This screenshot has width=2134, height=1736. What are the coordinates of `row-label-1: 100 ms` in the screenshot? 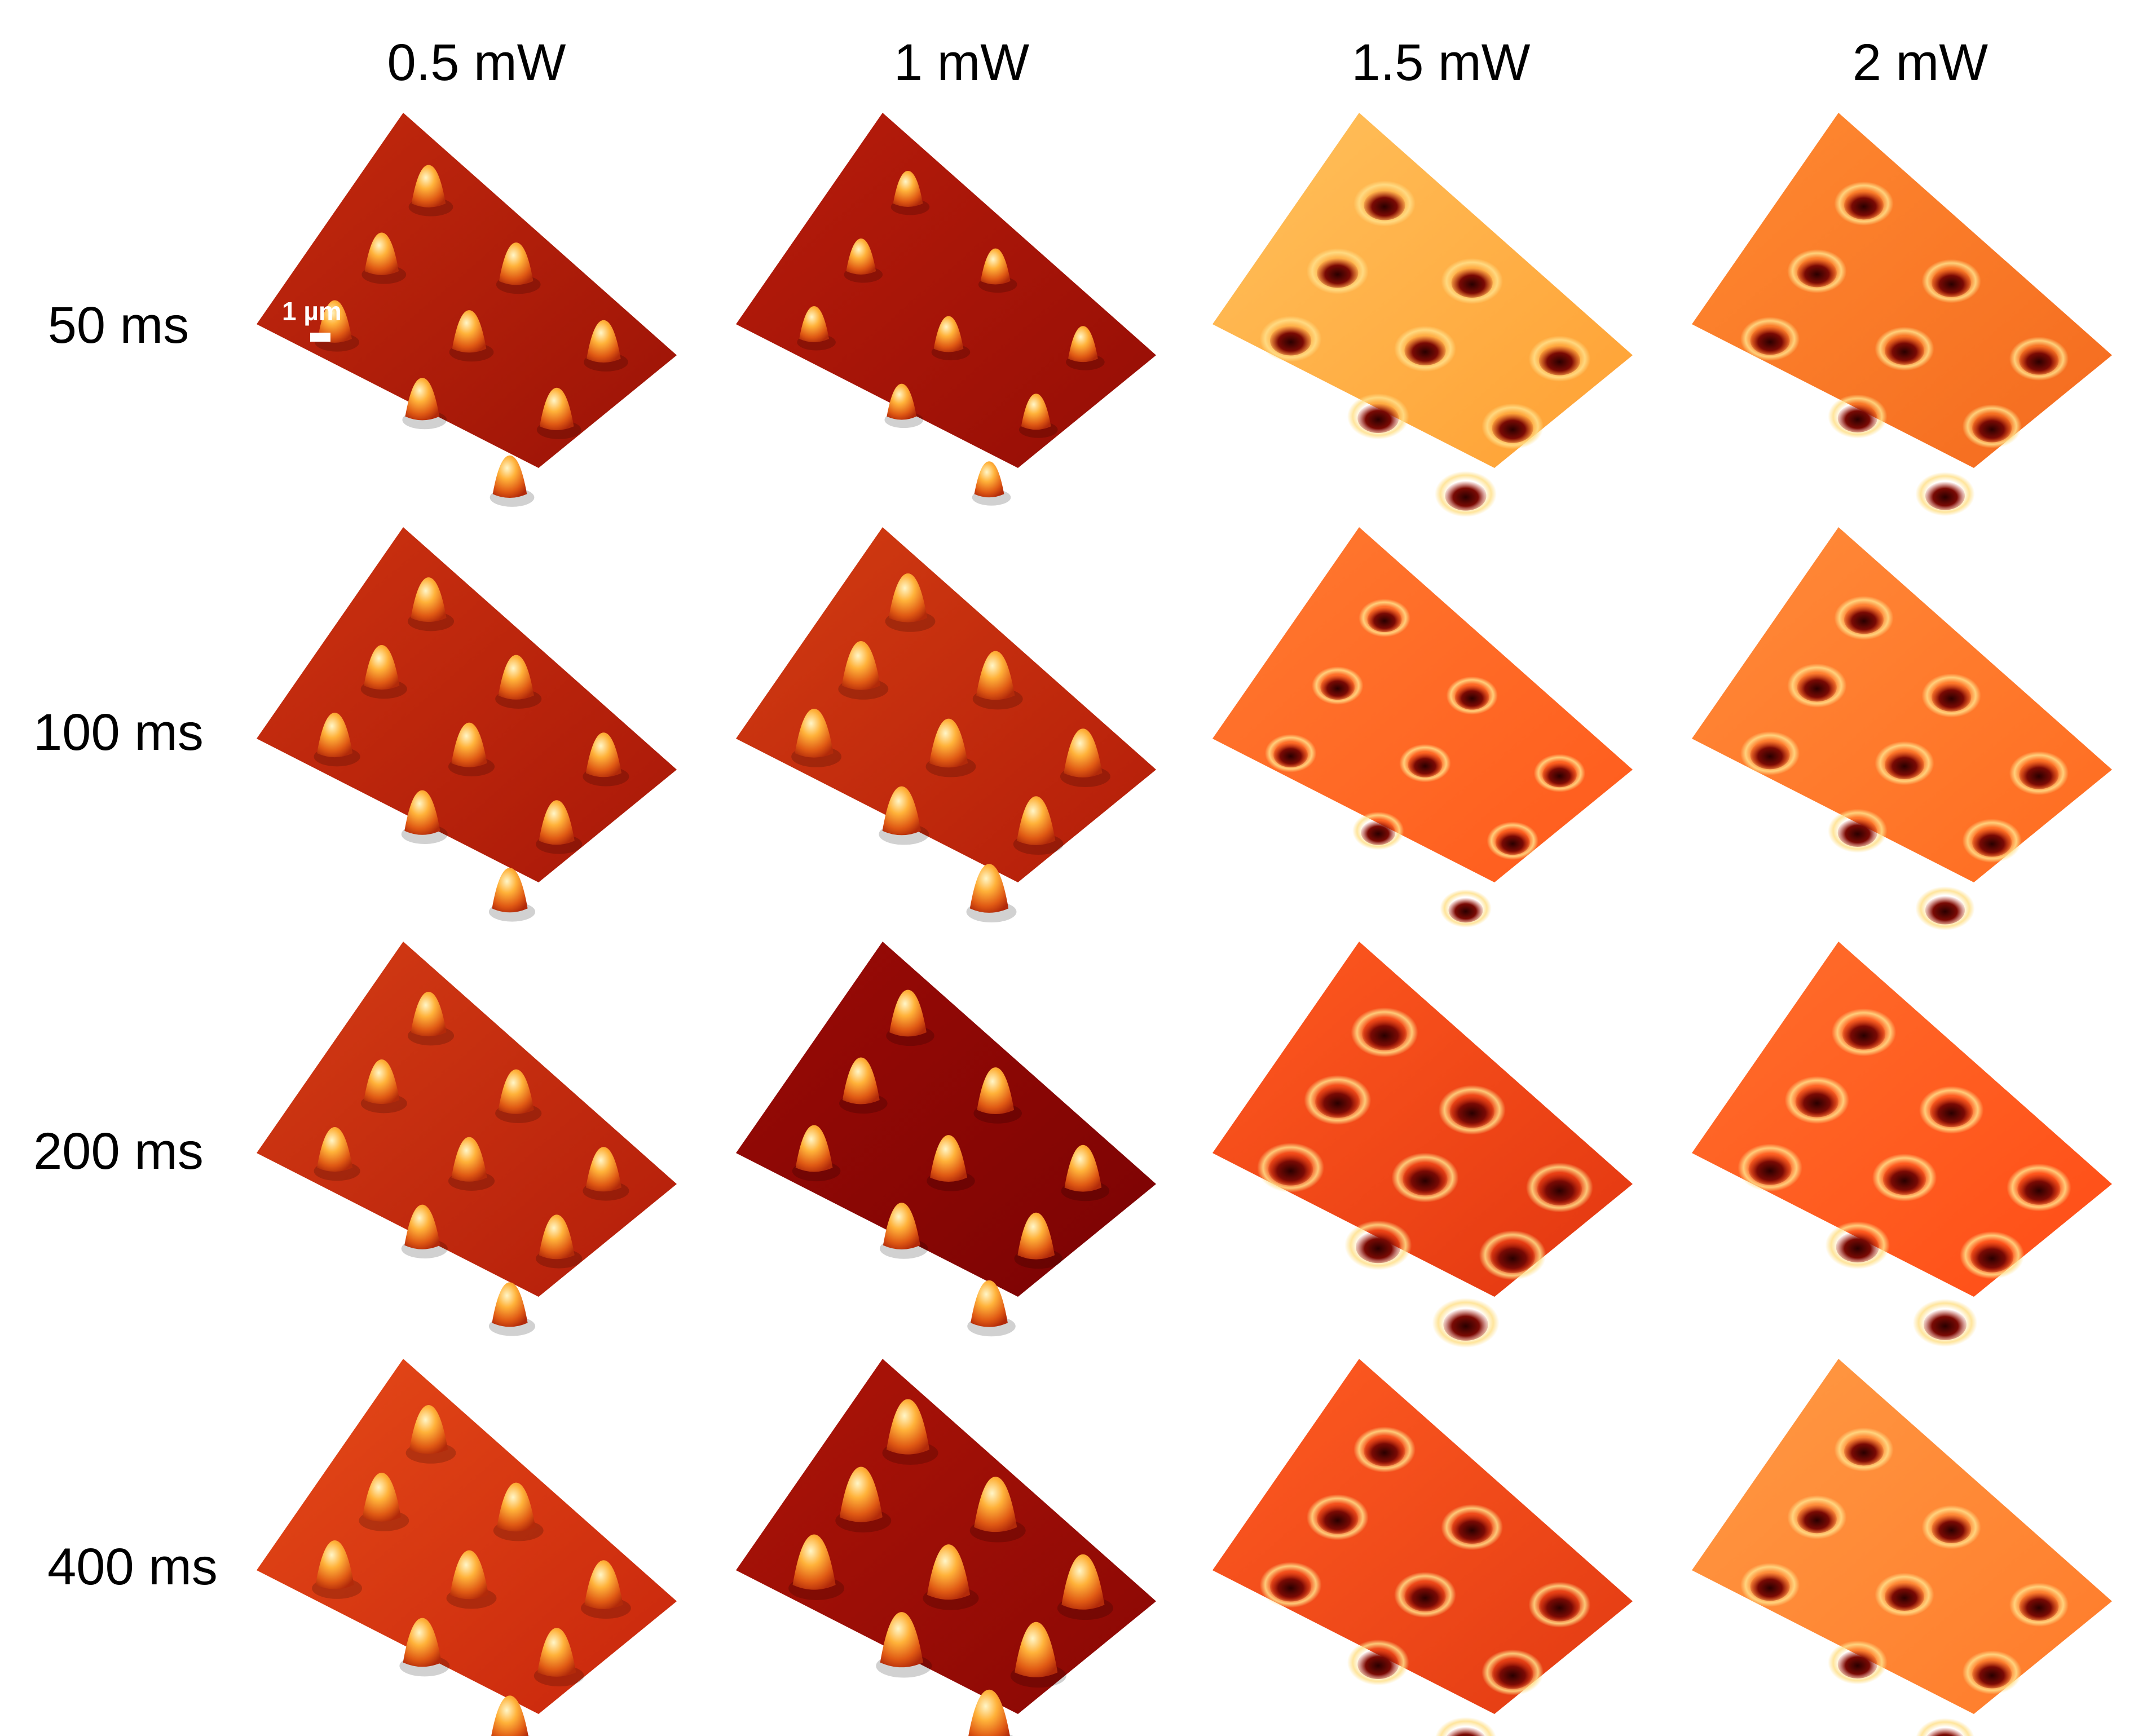 It's located at (118, 732).